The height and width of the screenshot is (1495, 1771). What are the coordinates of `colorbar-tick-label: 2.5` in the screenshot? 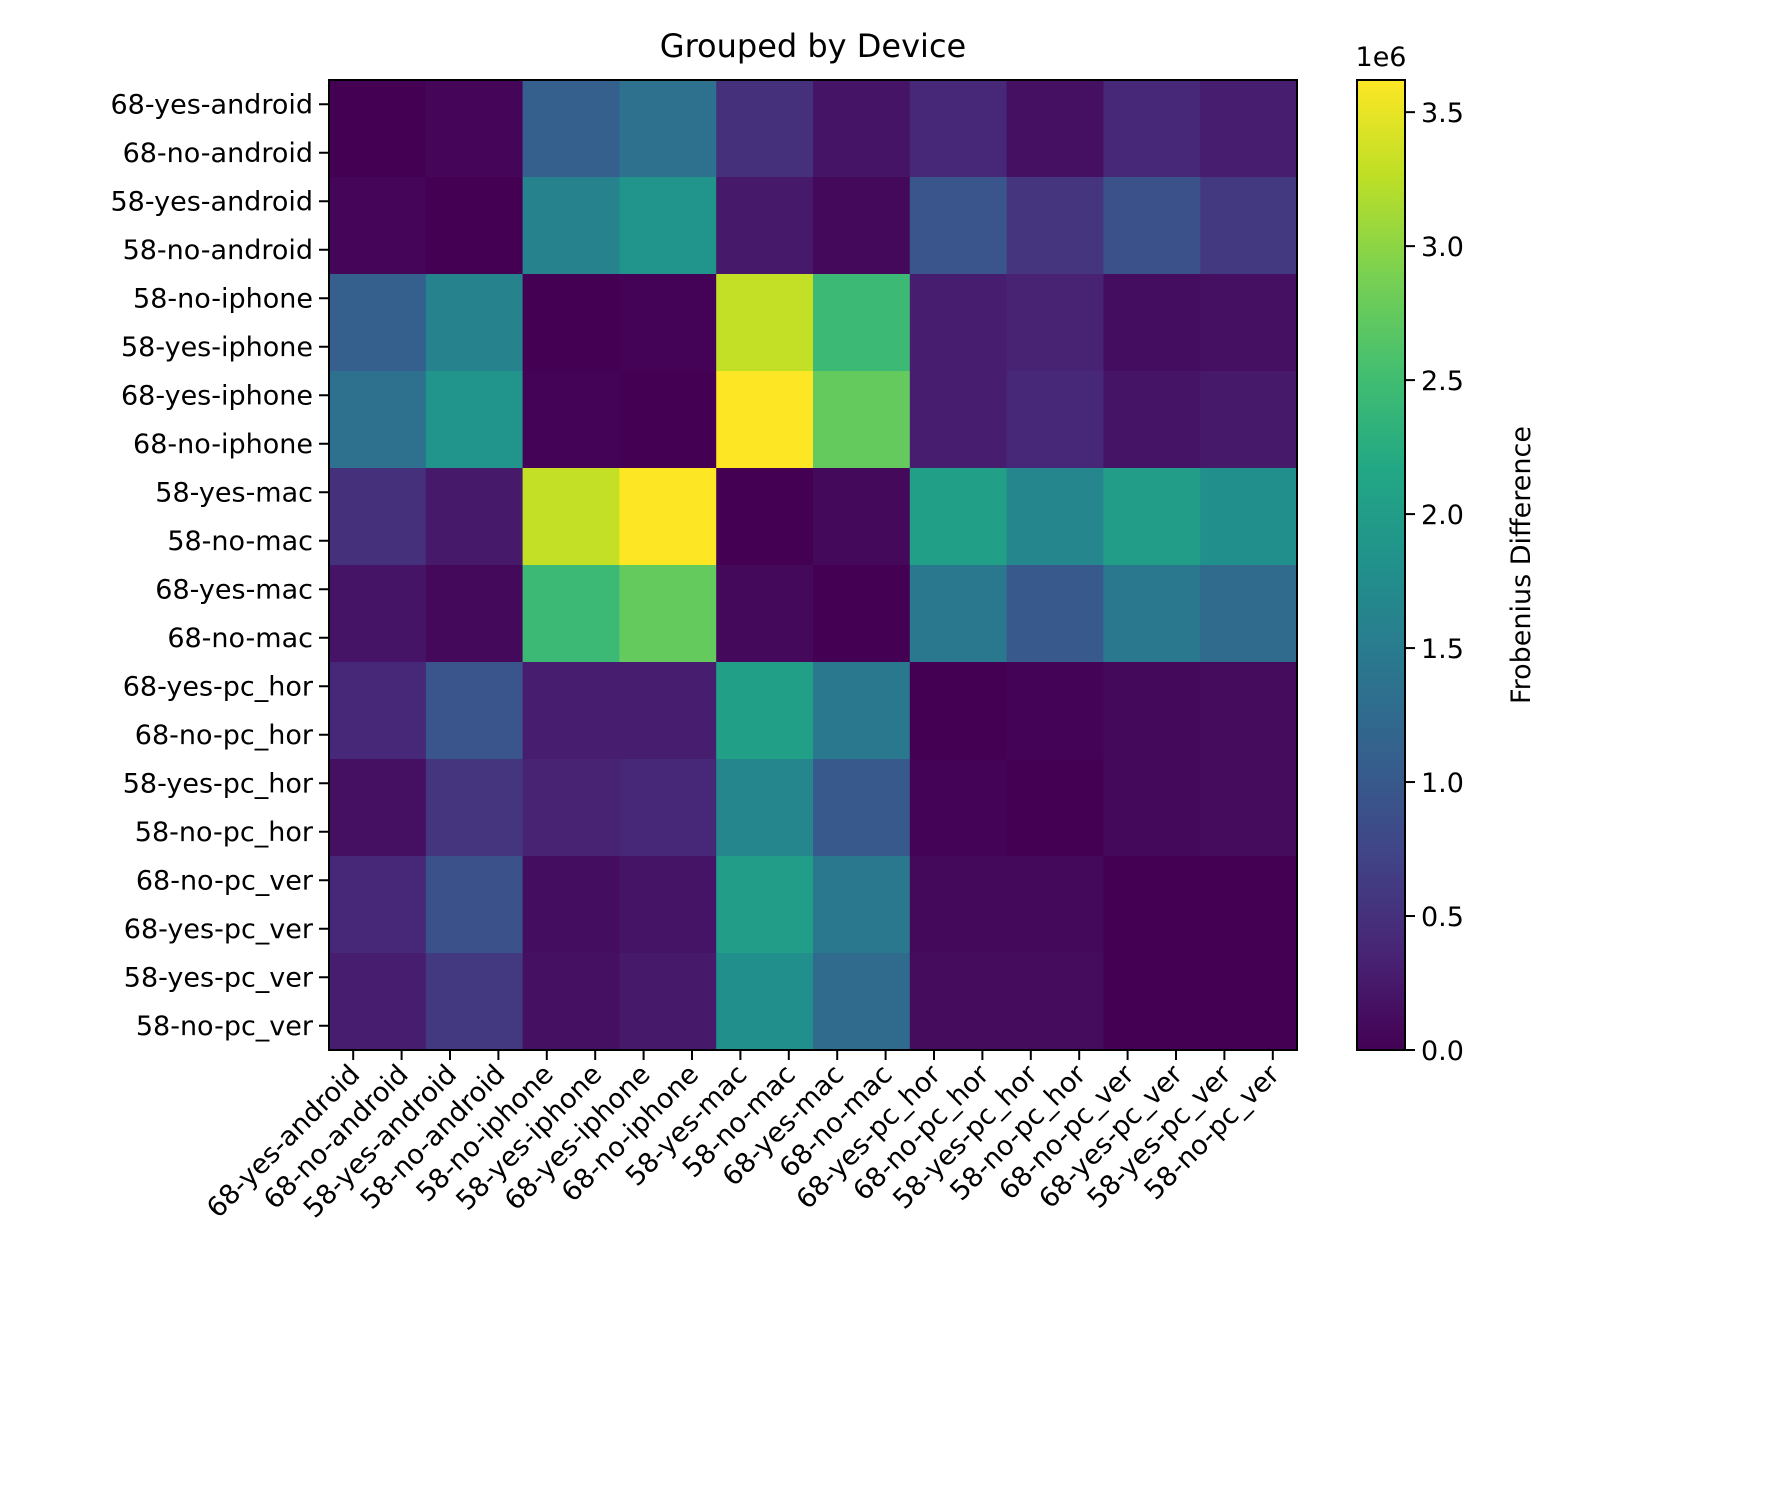 It's located at (1442, 381).